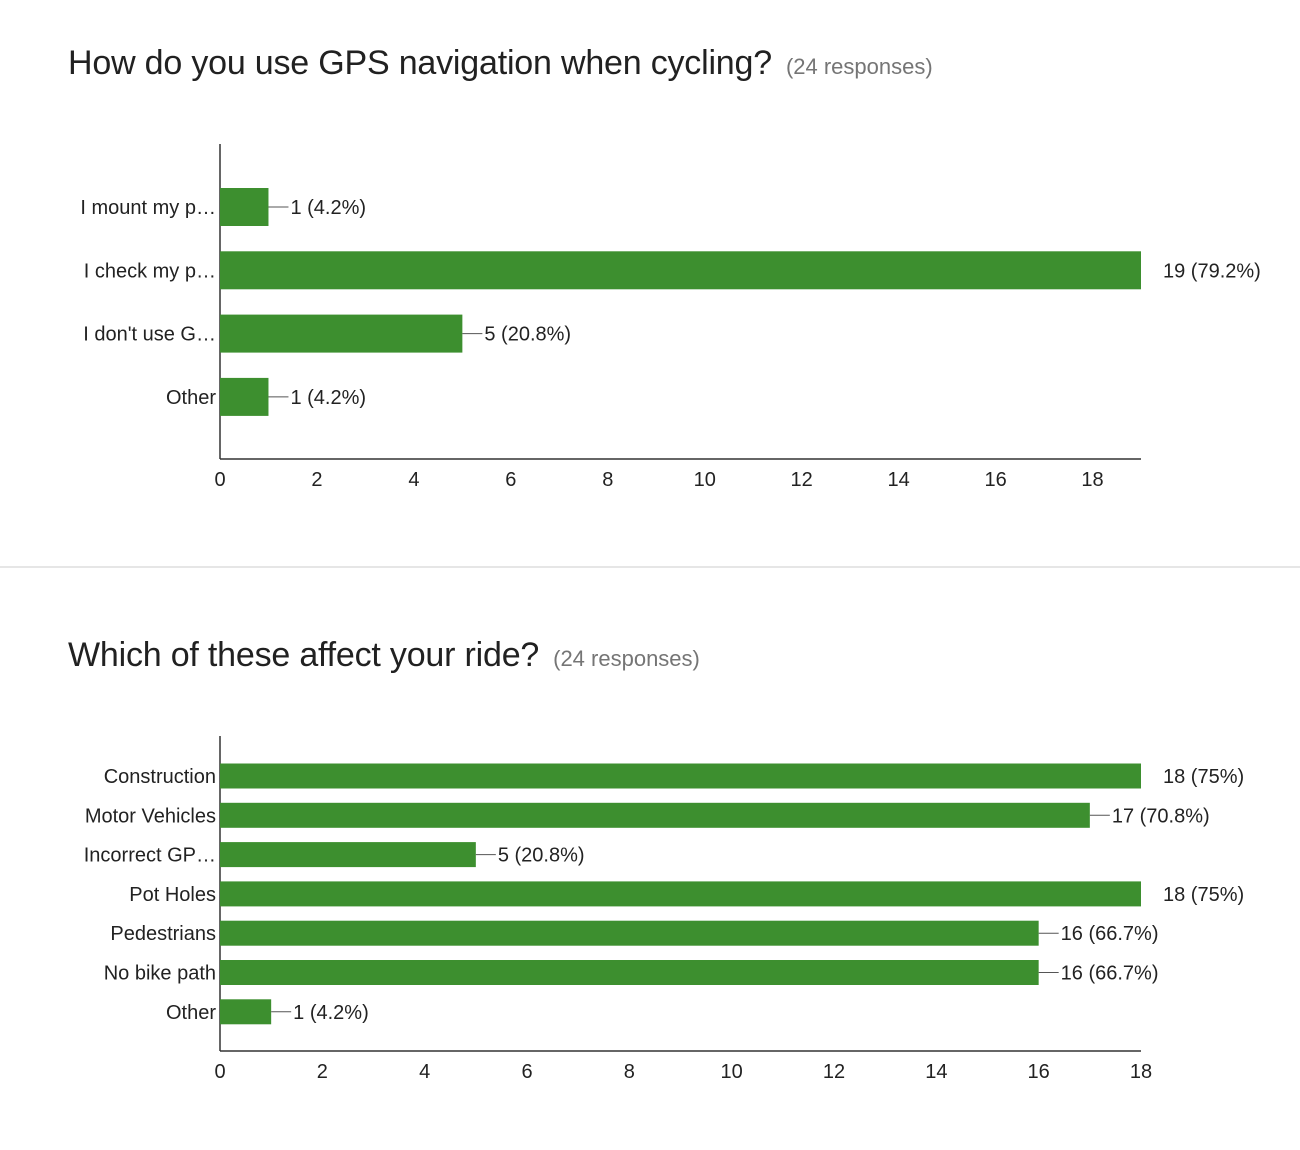 Image resolution: width=1300 pixels, height=1150 pixels. I want to click on data-label: 17 (70.8%), so click(1161, 816).